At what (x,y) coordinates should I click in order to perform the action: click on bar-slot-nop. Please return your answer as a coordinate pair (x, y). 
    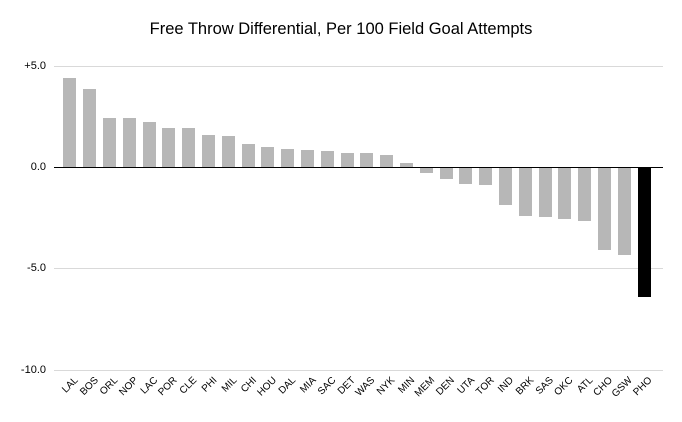
    Looking at the image, I should click on (129, 218).